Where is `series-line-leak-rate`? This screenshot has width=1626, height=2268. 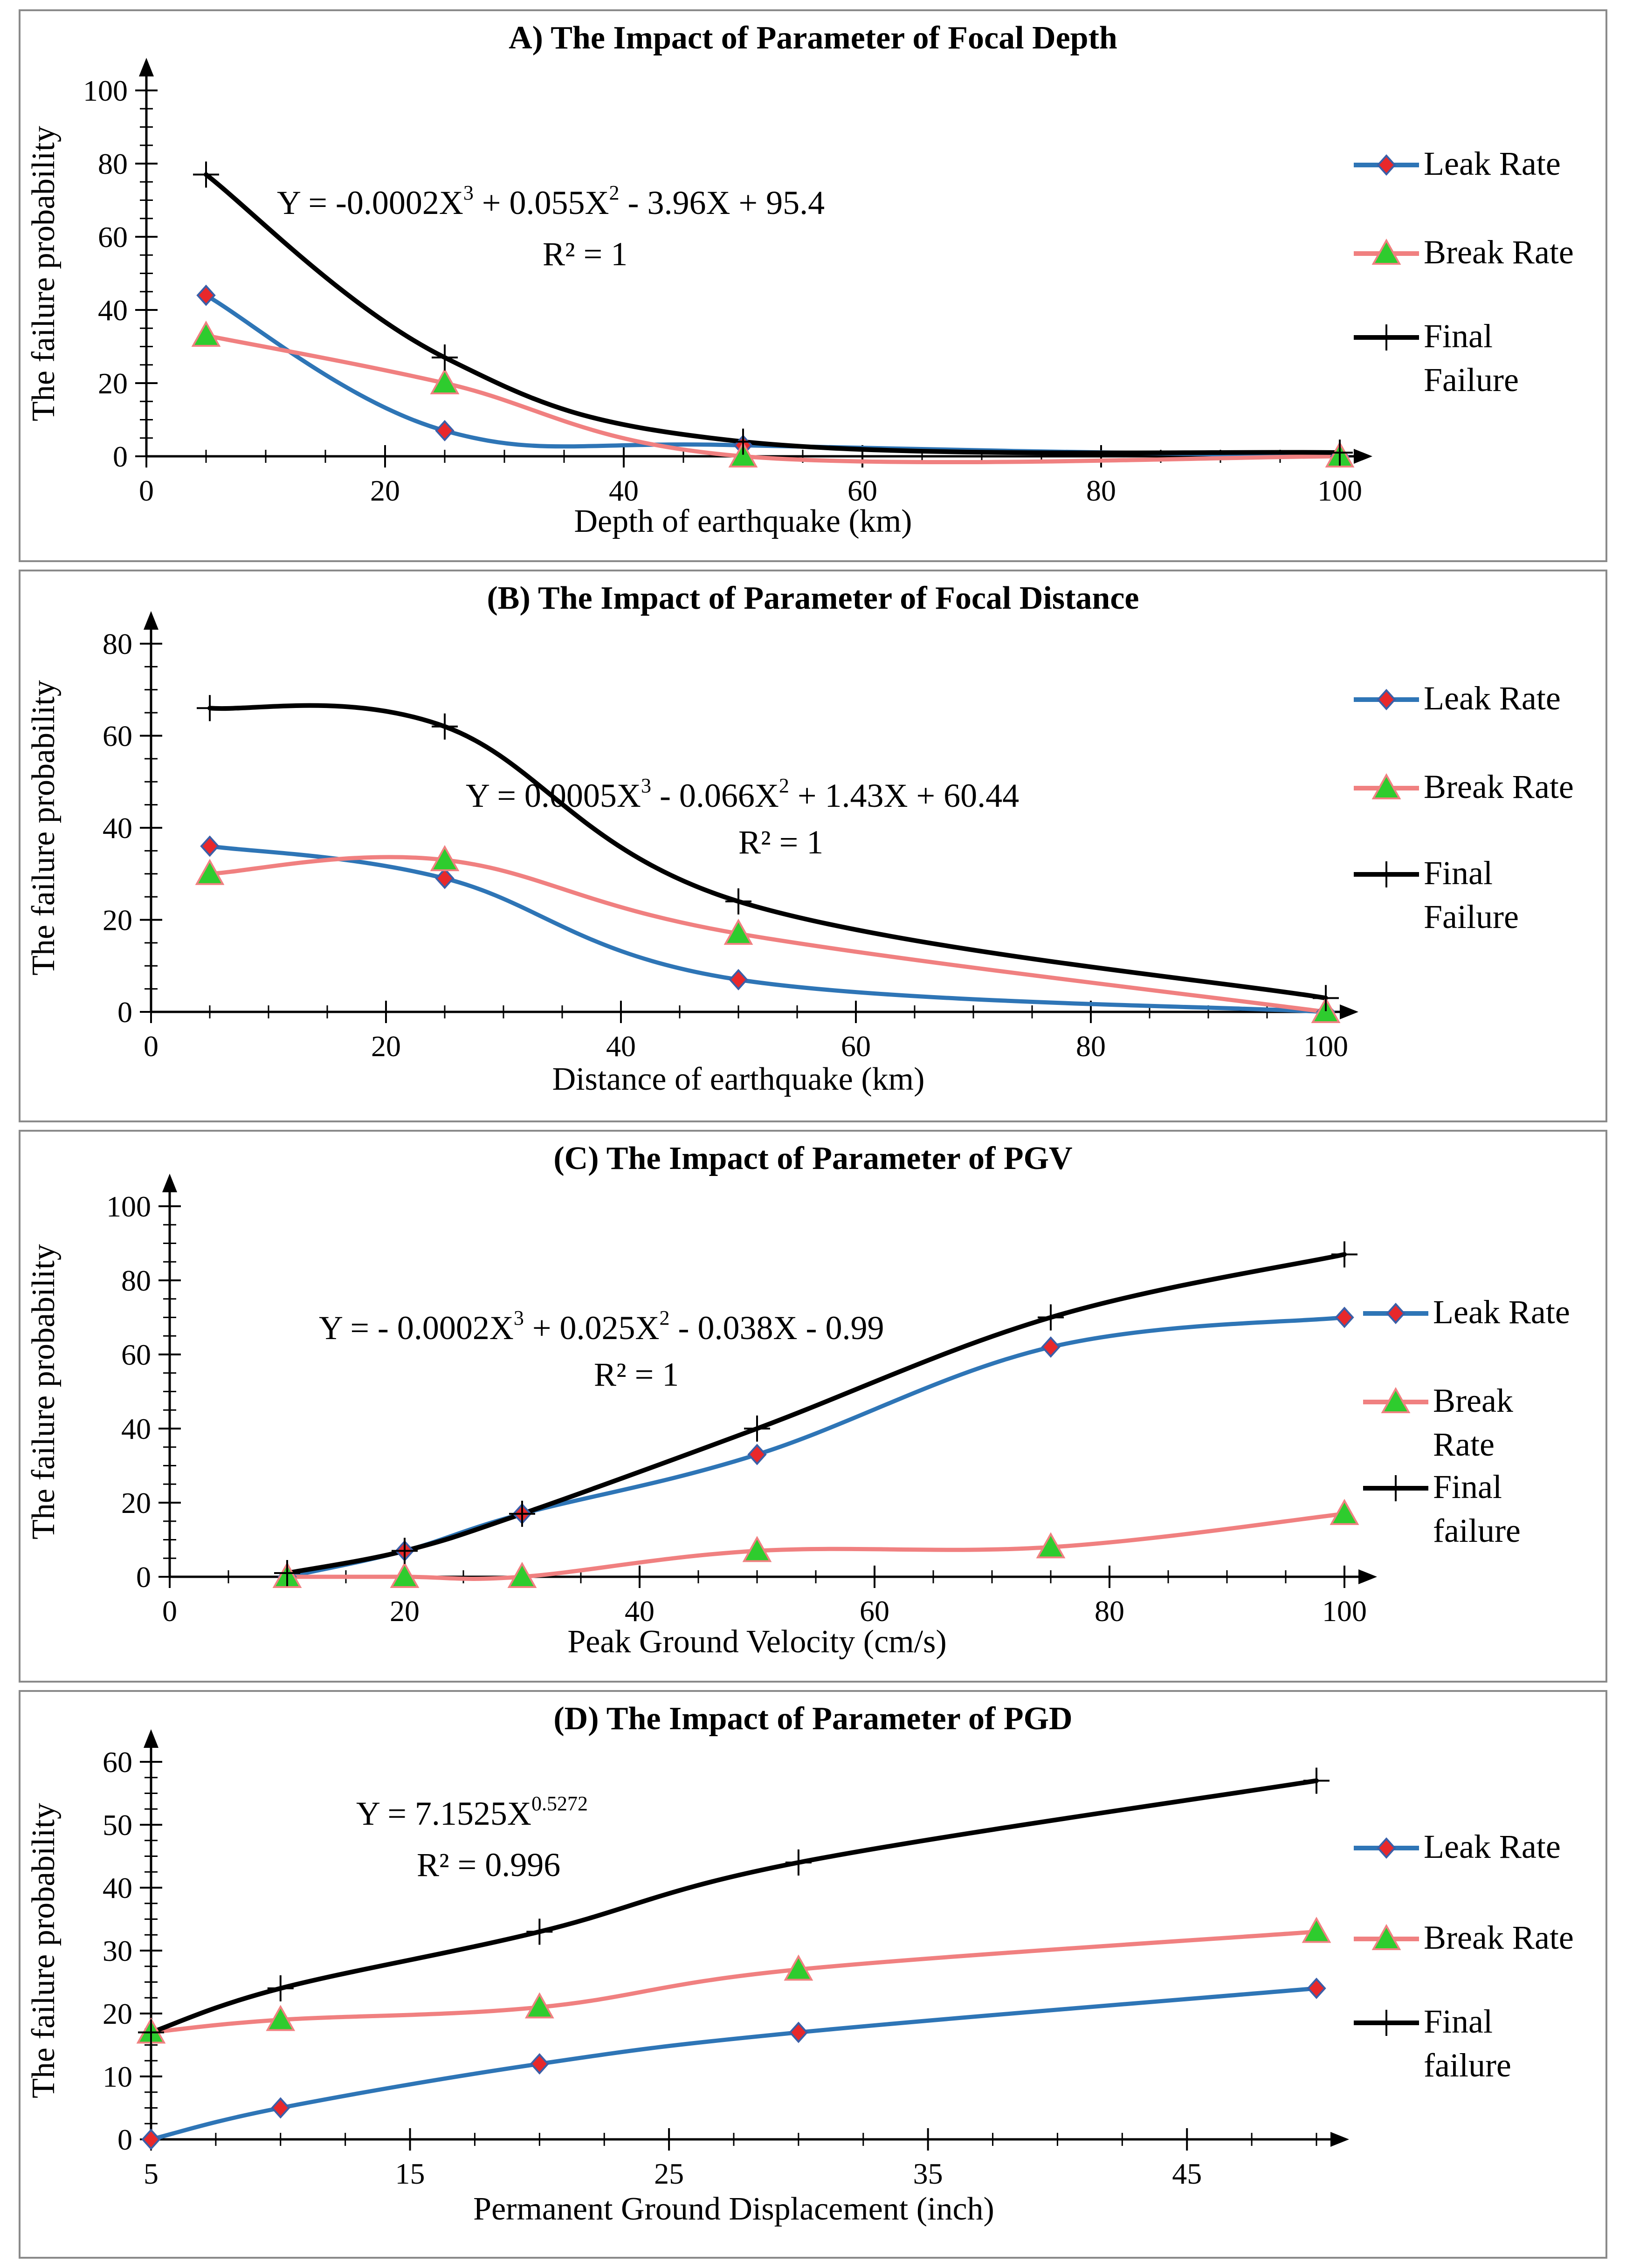 series-line-leak-rate is located at coordinates (734, 2064).